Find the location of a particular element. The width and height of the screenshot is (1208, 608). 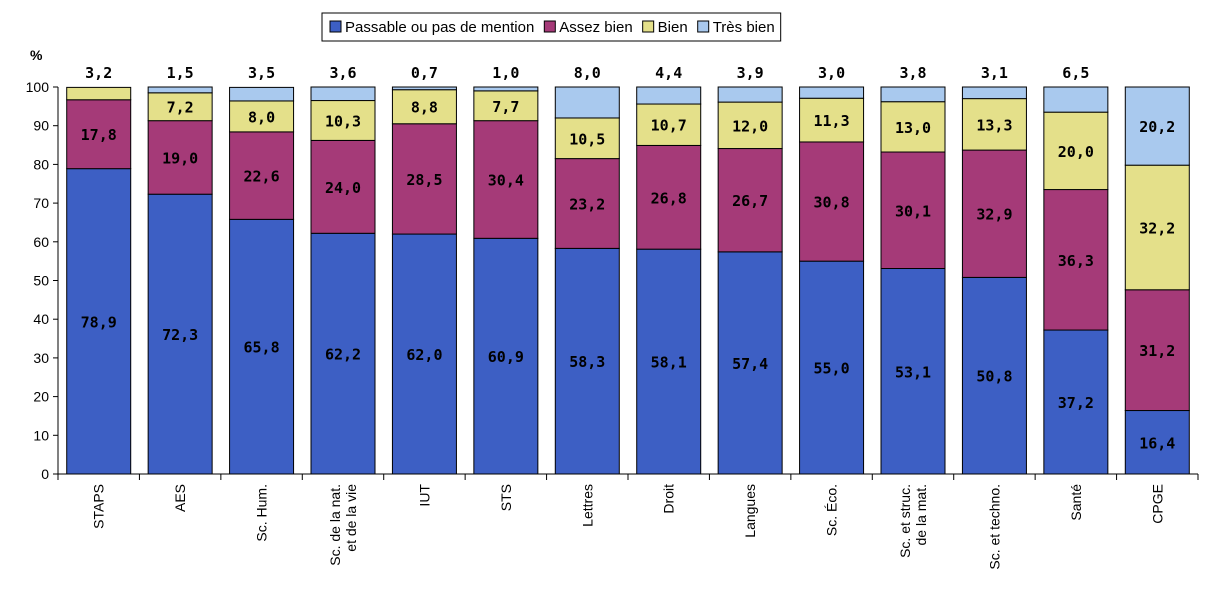

data-label: 72,3 is located at coordinates (180, 335).